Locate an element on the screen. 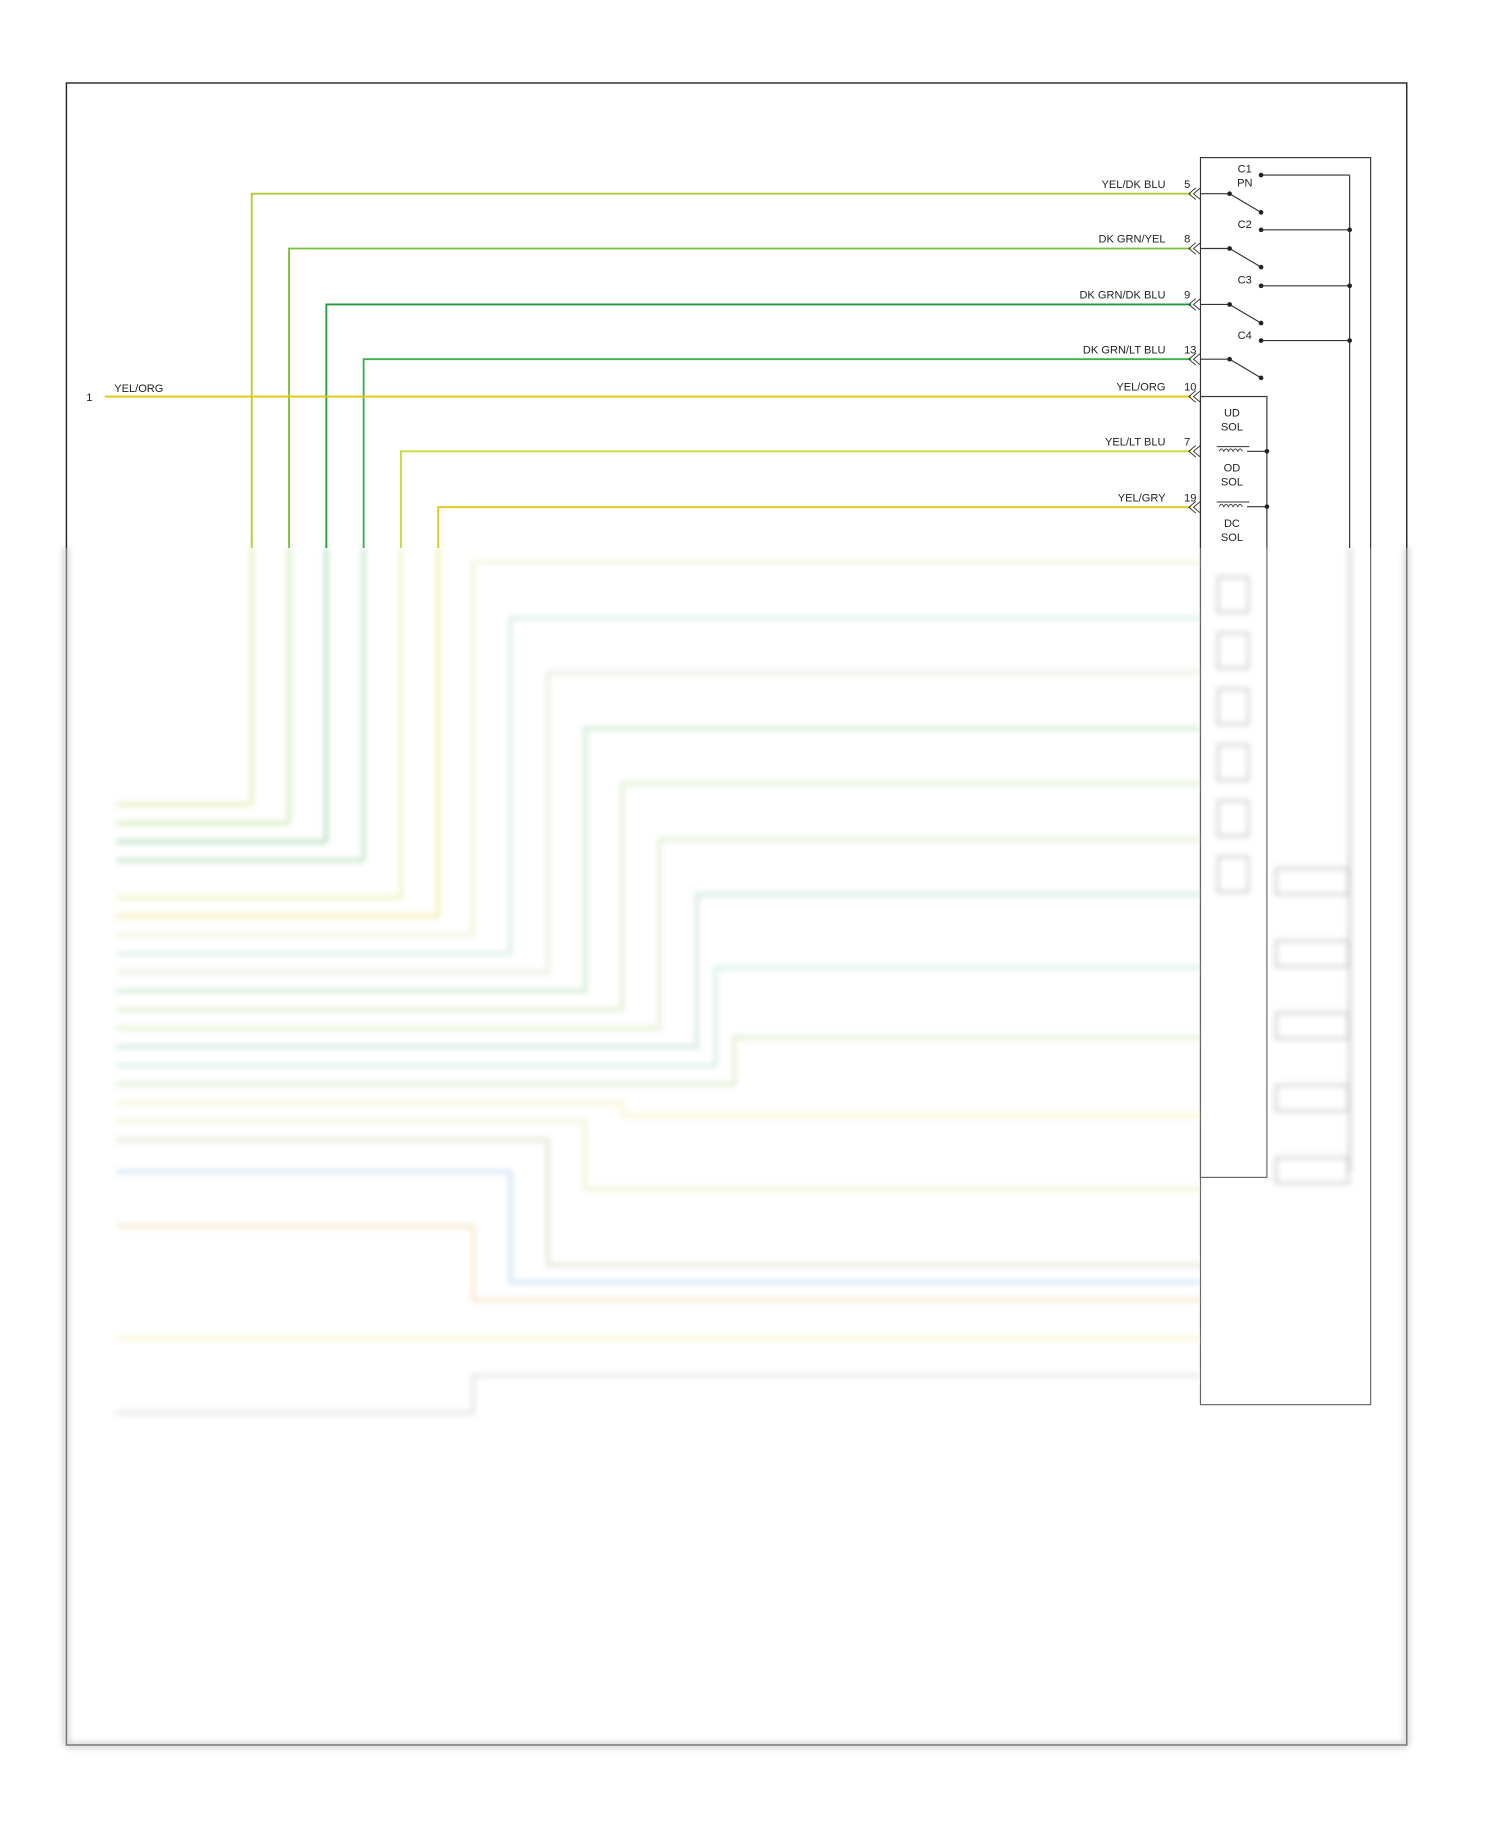 Image resolution: width=1500 pixels, height=1828 pixels. wire-label: DK GRN/LT BLU is located at coordinates (1124, 350).